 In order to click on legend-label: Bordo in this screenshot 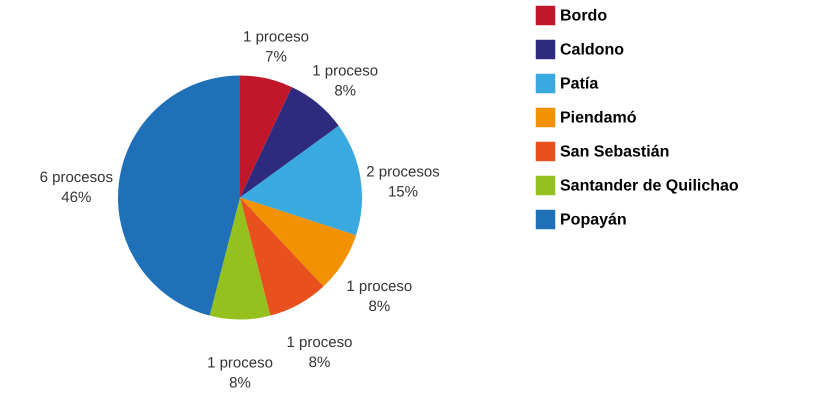, I will do `click(584, 16)`.